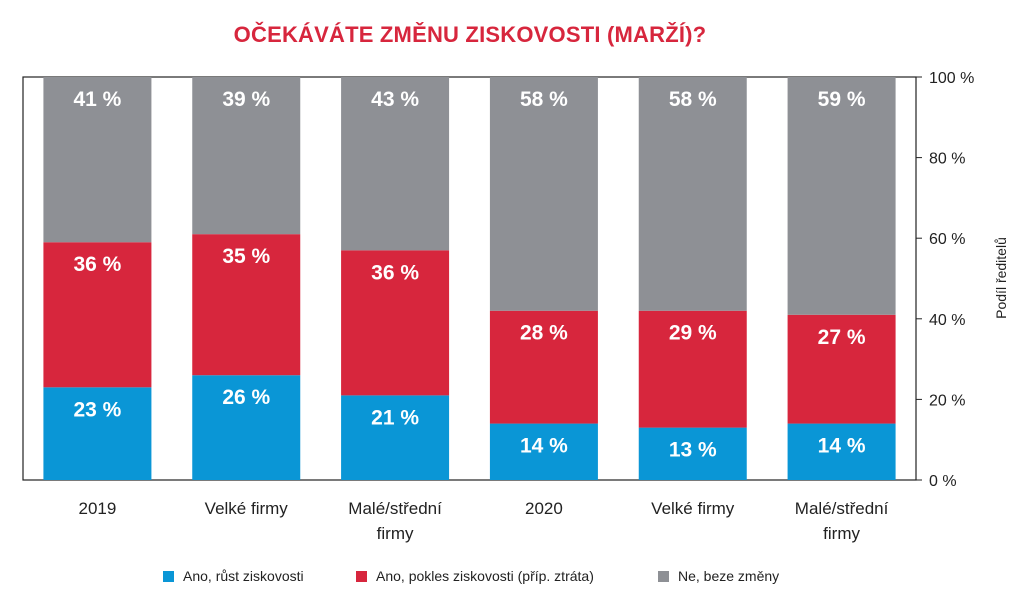 The height and width of the screenshot is (610, 1023). I want to click on data-label: 43 %, so click(395, 99).